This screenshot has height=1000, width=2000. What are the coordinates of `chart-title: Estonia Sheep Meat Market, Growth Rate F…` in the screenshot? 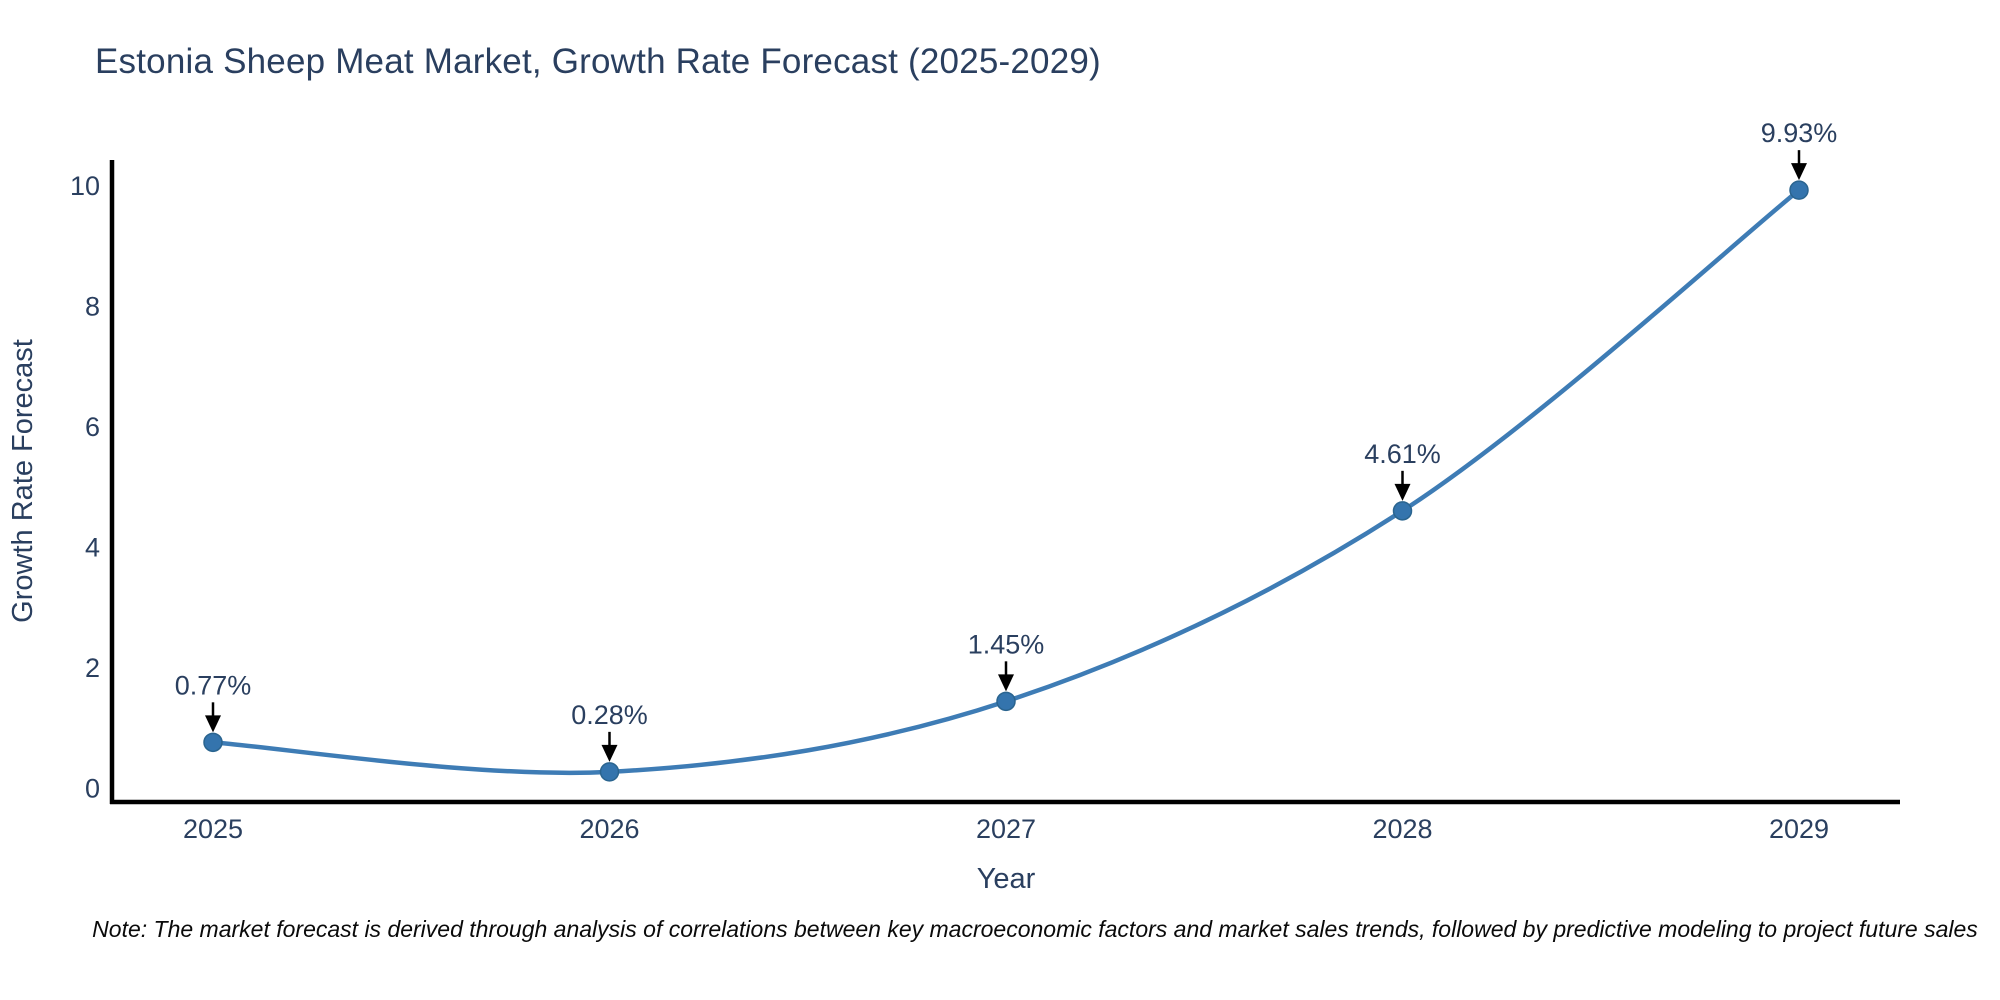 It's located at (598, 61).